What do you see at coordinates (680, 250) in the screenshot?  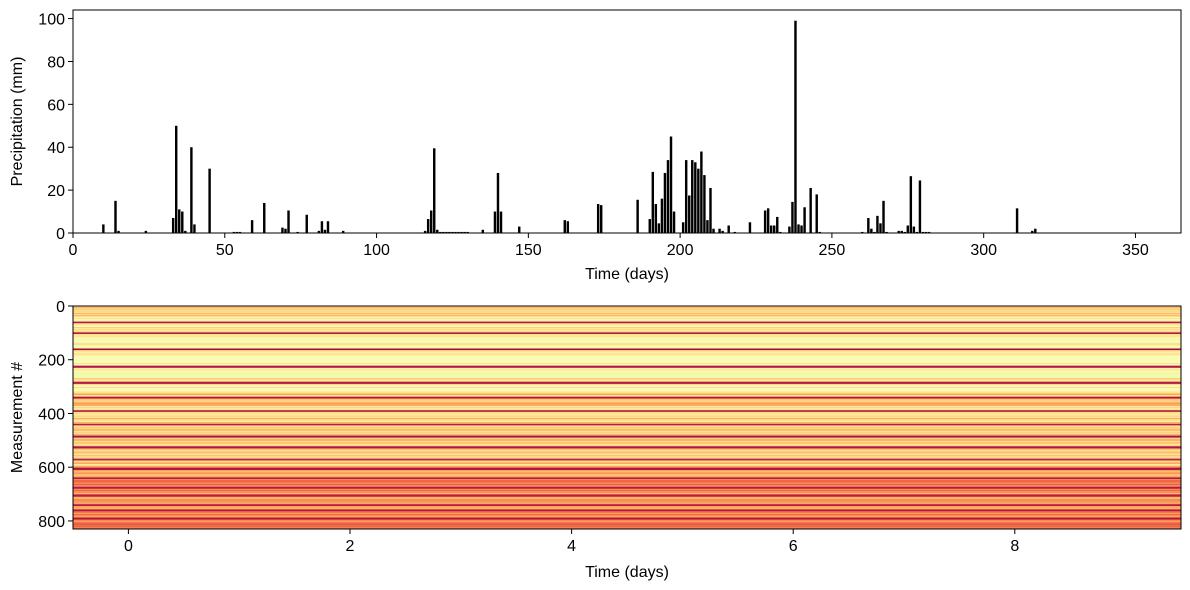 I see `x-tick-label: 200` at bounding box center [680, 250].